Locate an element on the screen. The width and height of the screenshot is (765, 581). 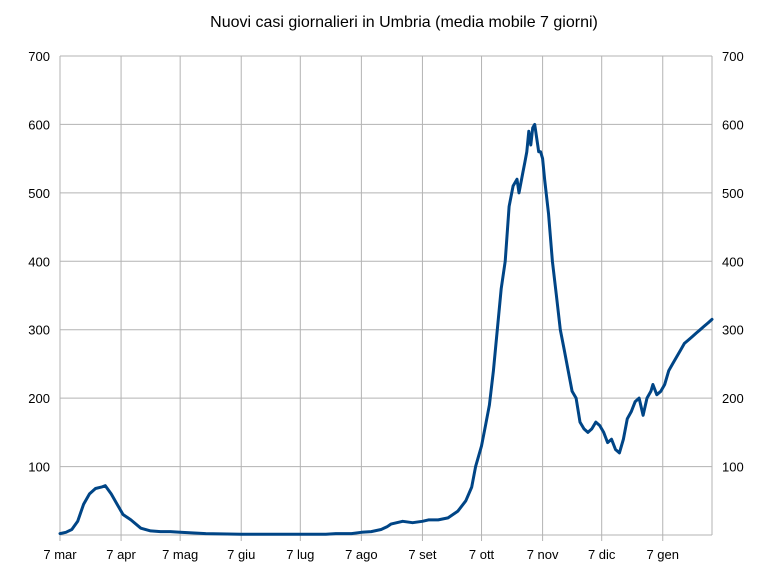
x-tick-label: 7 ott is located at coordinates (482, 554).